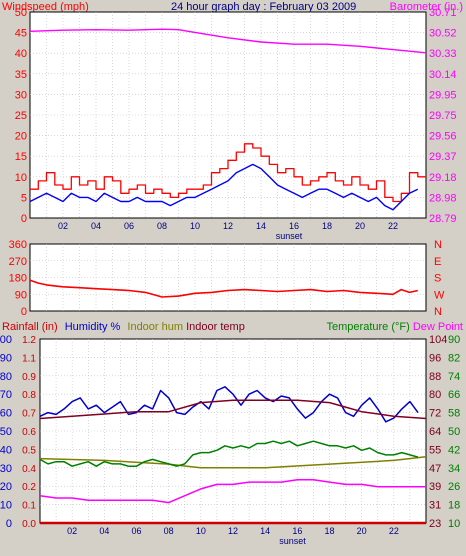 This screenshot has width=466, height=556. What do you see at coordinates (443, 178) in the screenshot?
I see `y-tick-label: 29.18` at bounding box center [443, 178].